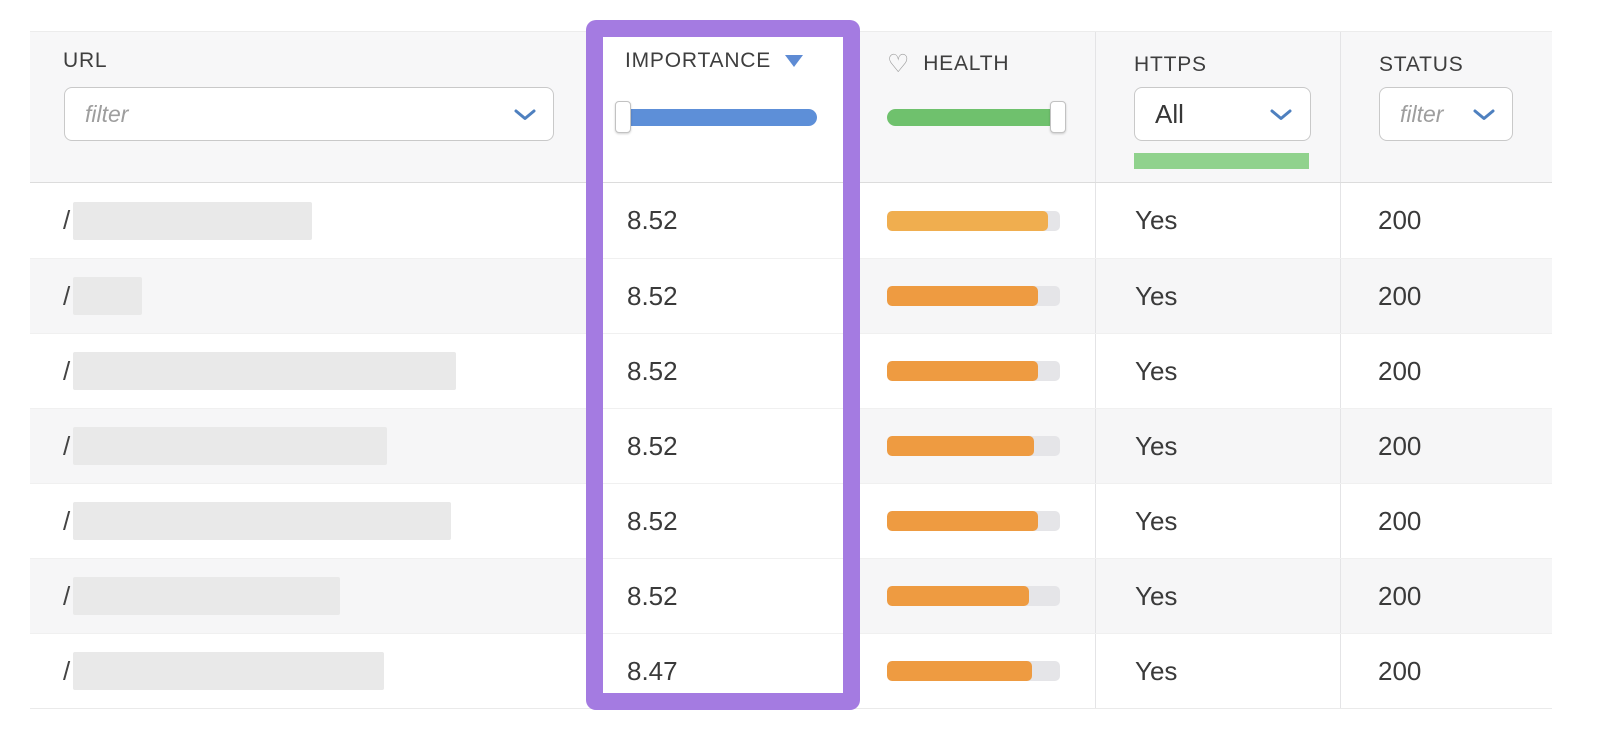  Describe the element at coordinates (1058, 117) in the screenshot. I see `health-slider-handle` at that location.